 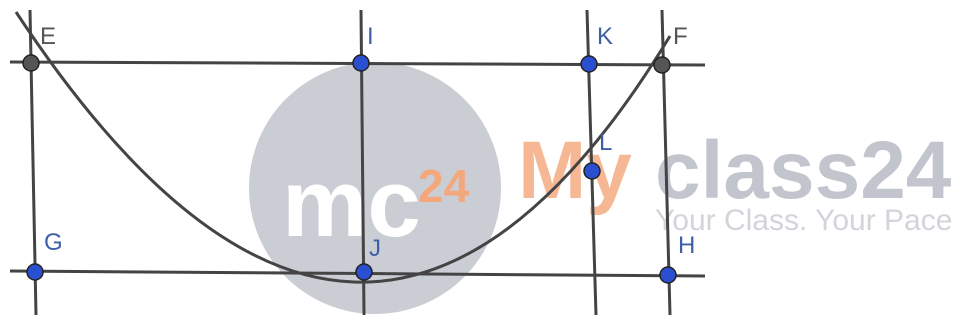 I want to click on watermark-class24-text: class24, so click(x=803, y=170).